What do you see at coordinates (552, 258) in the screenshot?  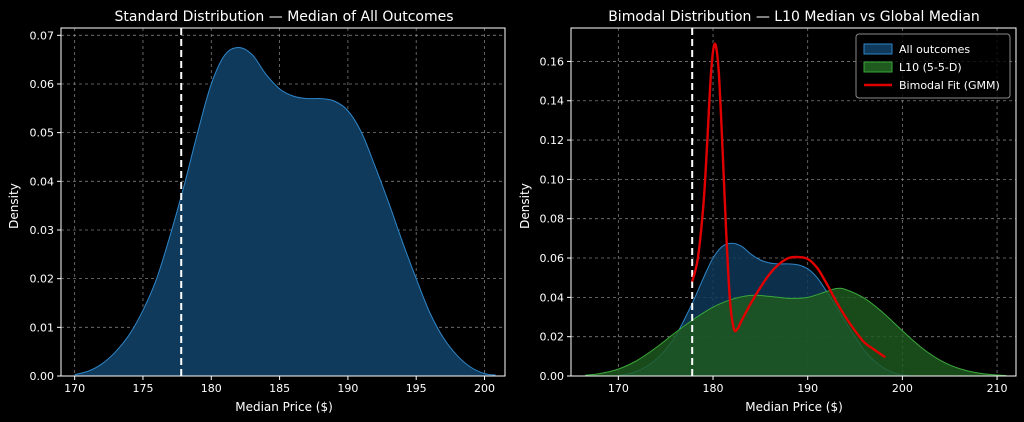 I see `right-ytick-label: 0.06` at bounding box center [552, 258].